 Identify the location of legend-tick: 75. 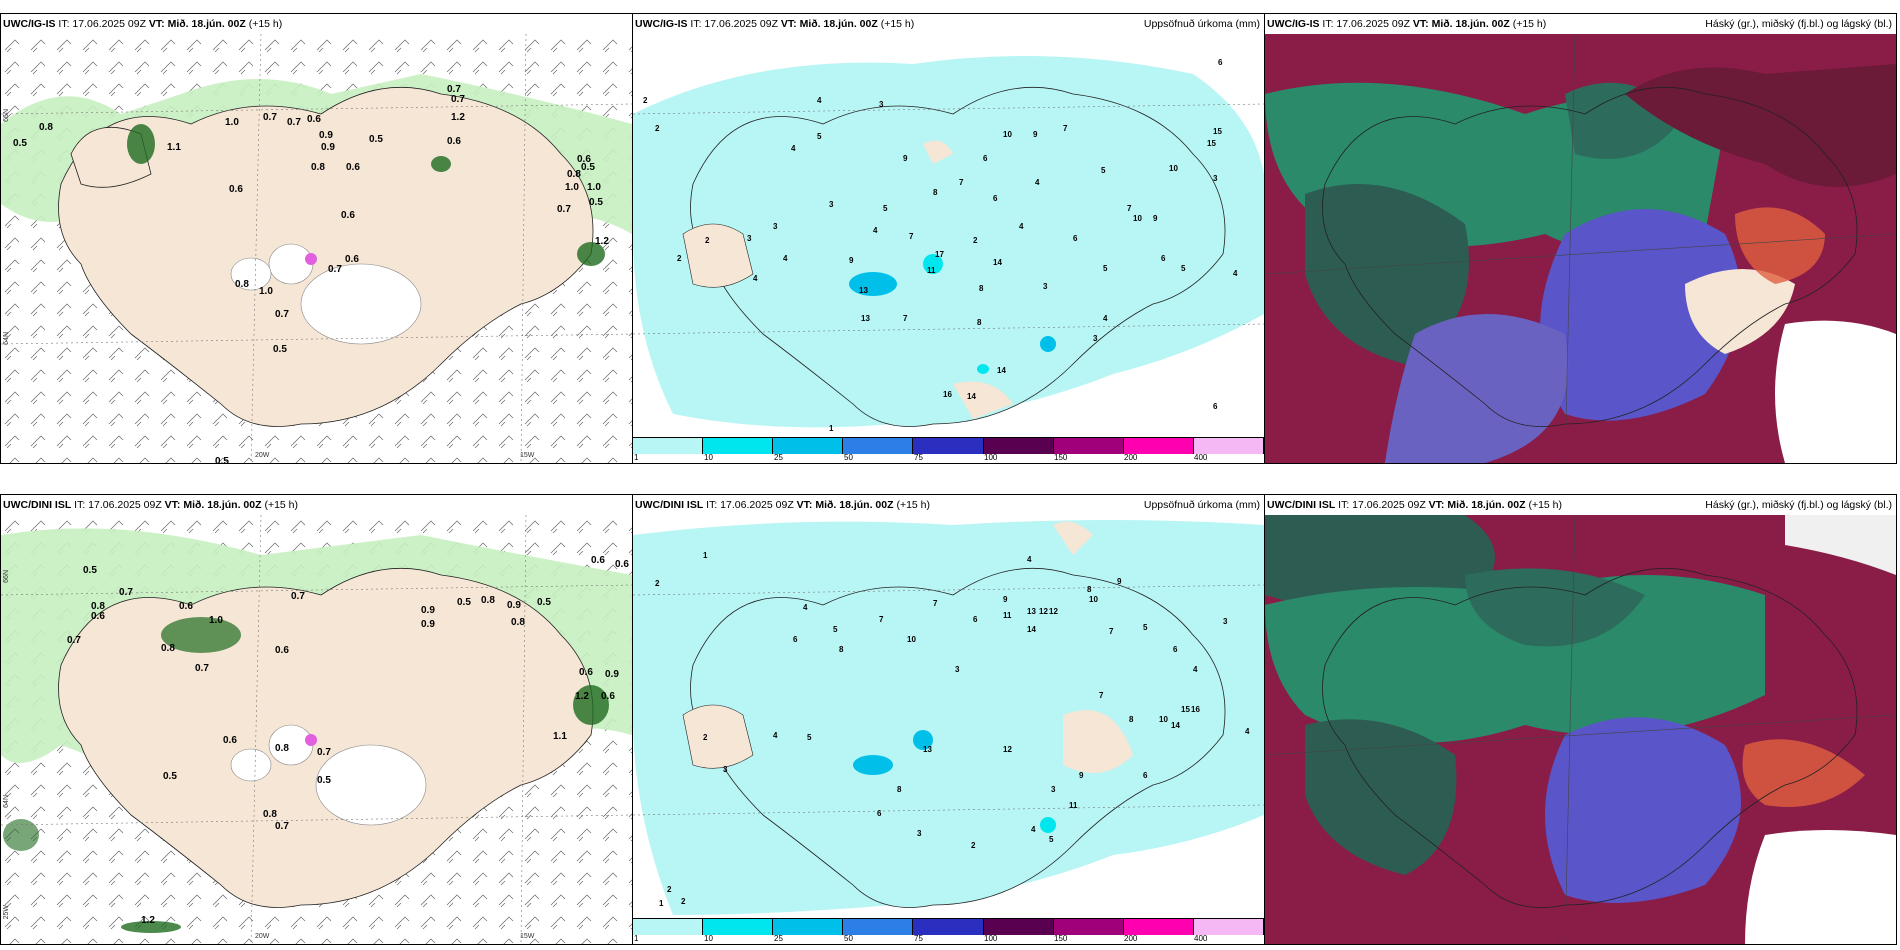
(918, 457).